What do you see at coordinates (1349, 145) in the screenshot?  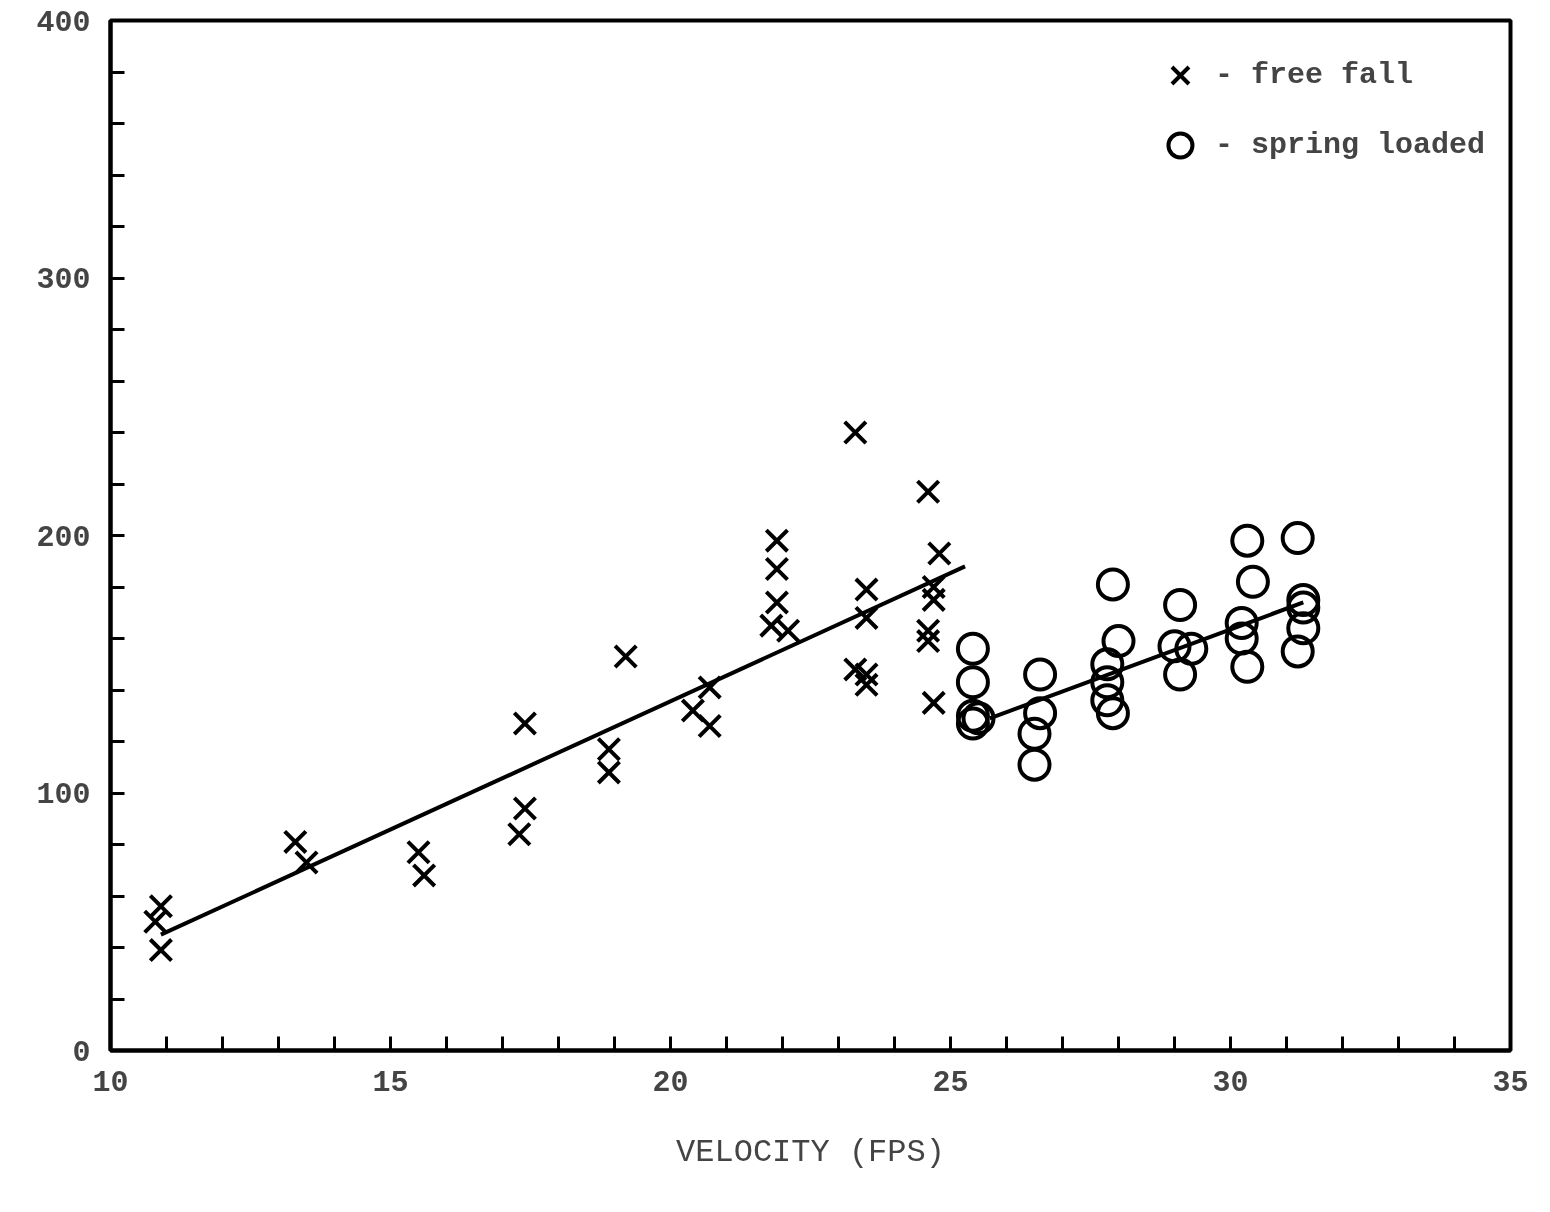 I see `legend-label: - spring loaded` at bounding box center [1349, 145].